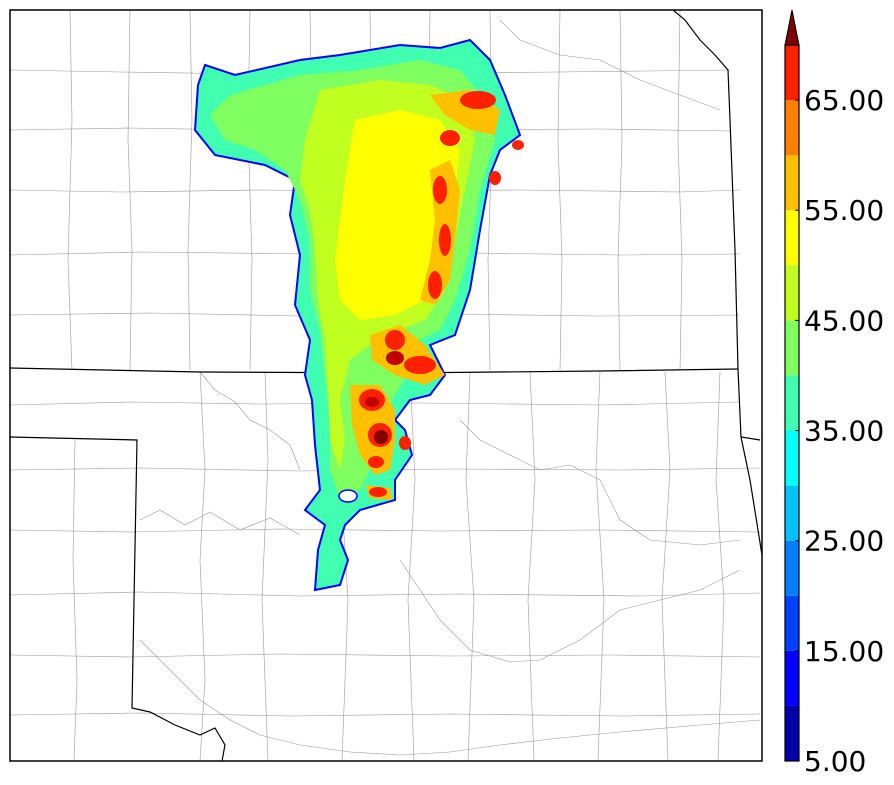 Image resolution: width=894 pixels, height=785 pixels. Describe the element at coordinates (118, 598) in the screenshot. I see `oklahoma-panhandle-border` at that location.